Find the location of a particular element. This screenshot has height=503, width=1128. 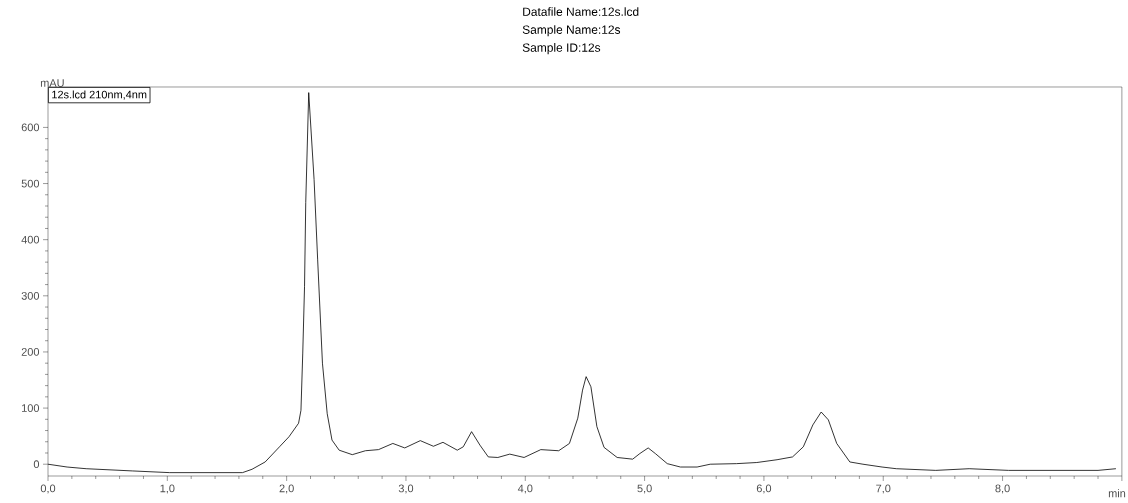

y-tick-label: 200 is located at coordinates (30, 352).